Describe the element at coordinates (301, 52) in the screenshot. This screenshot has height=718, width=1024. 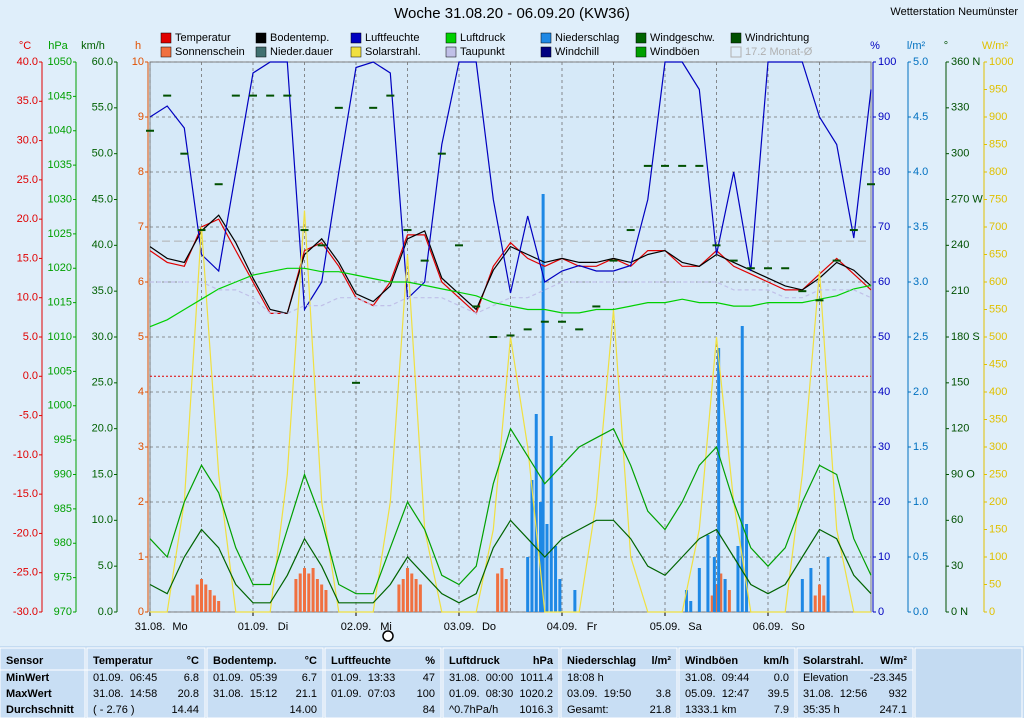
I see `legend-label: Nieder.dauer` at that location.